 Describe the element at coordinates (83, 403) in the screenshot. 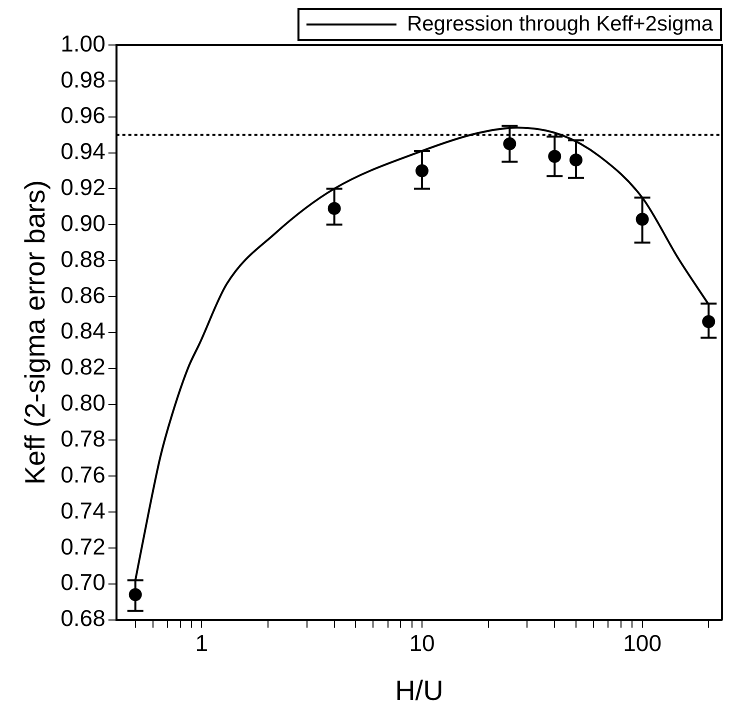

I see `y-tick-label: 0.80` at that location.